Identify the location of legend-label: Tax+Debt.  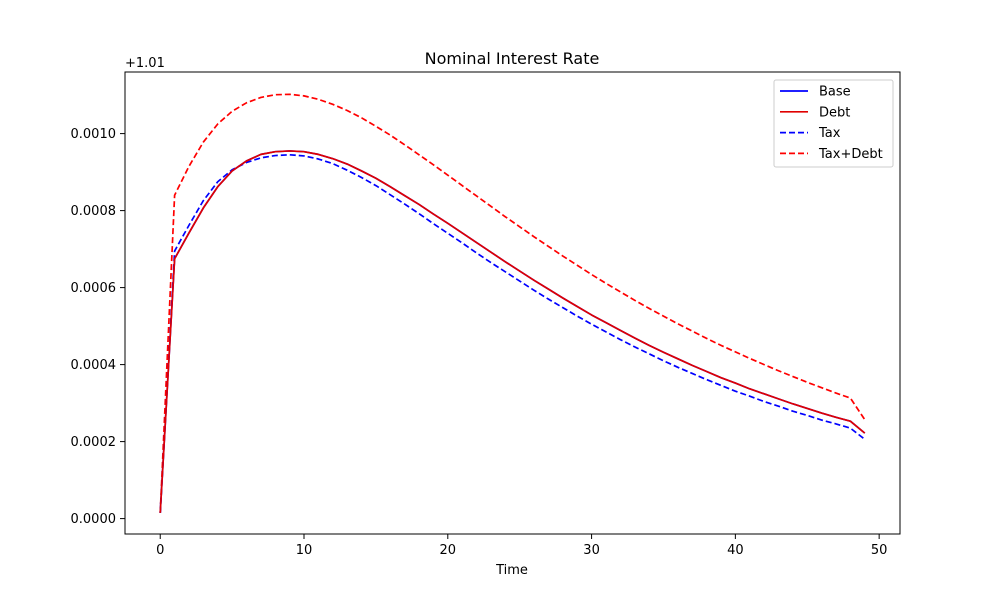
(850, 154).